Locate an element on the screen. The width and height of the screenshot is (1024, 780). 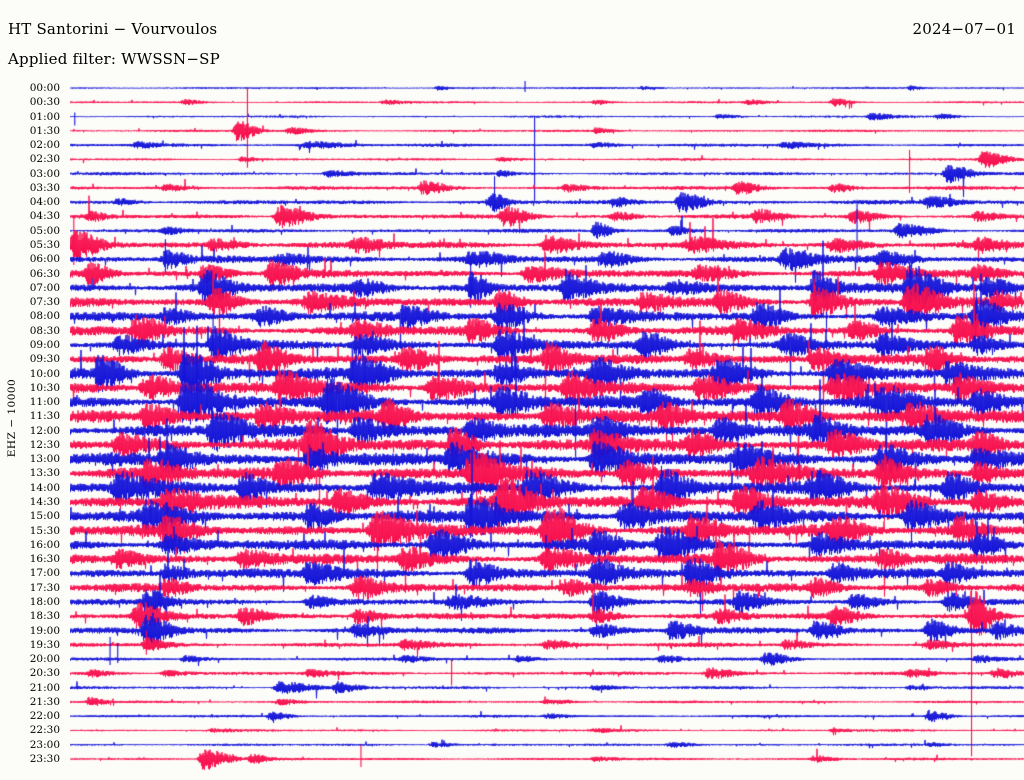
time-label: 02:30 is located at coordinates (44, 159).